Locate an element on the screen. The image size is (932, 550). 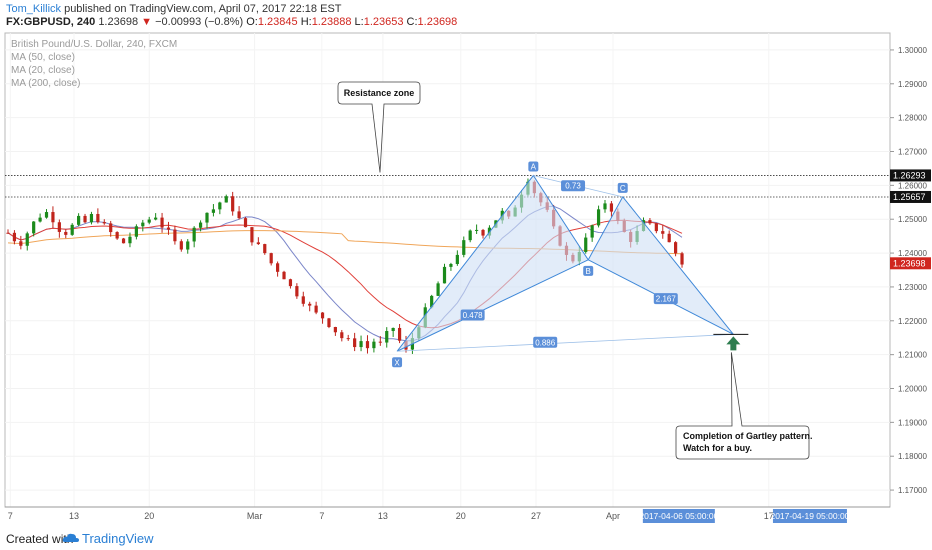
level-tag-bg is located at coordinates (910, 175).